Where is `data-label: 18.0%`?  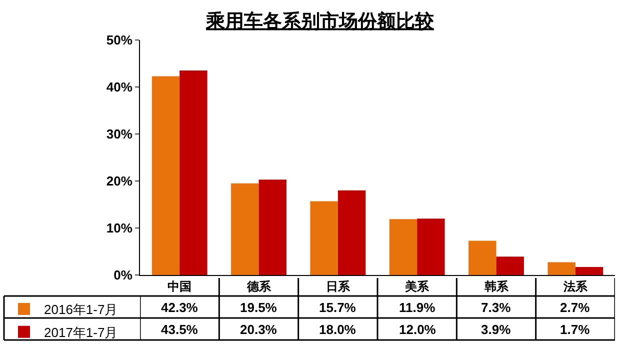 data-label: 18.0% is located at coordinates (337, 329).